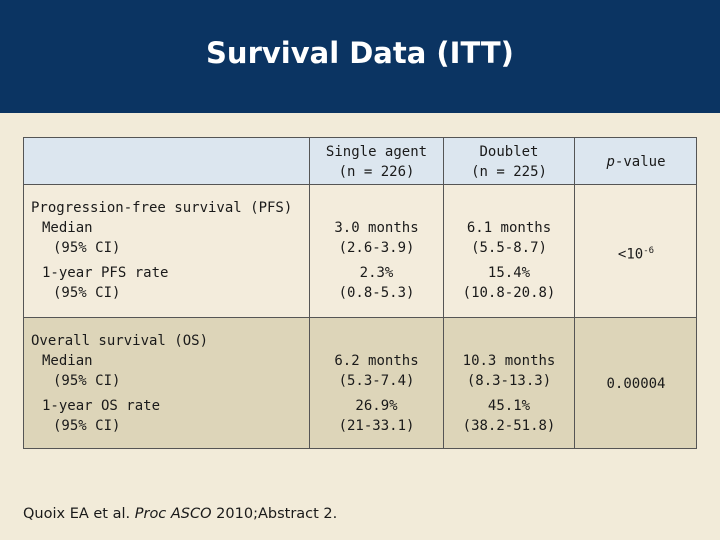 Image resolution: width=720 pixels, height=540 pixels. What do you see at coordinates (173, 514) in the screenshot?
I see `footnote-journal: Proc ASCO` at bounding box center [173, 514].